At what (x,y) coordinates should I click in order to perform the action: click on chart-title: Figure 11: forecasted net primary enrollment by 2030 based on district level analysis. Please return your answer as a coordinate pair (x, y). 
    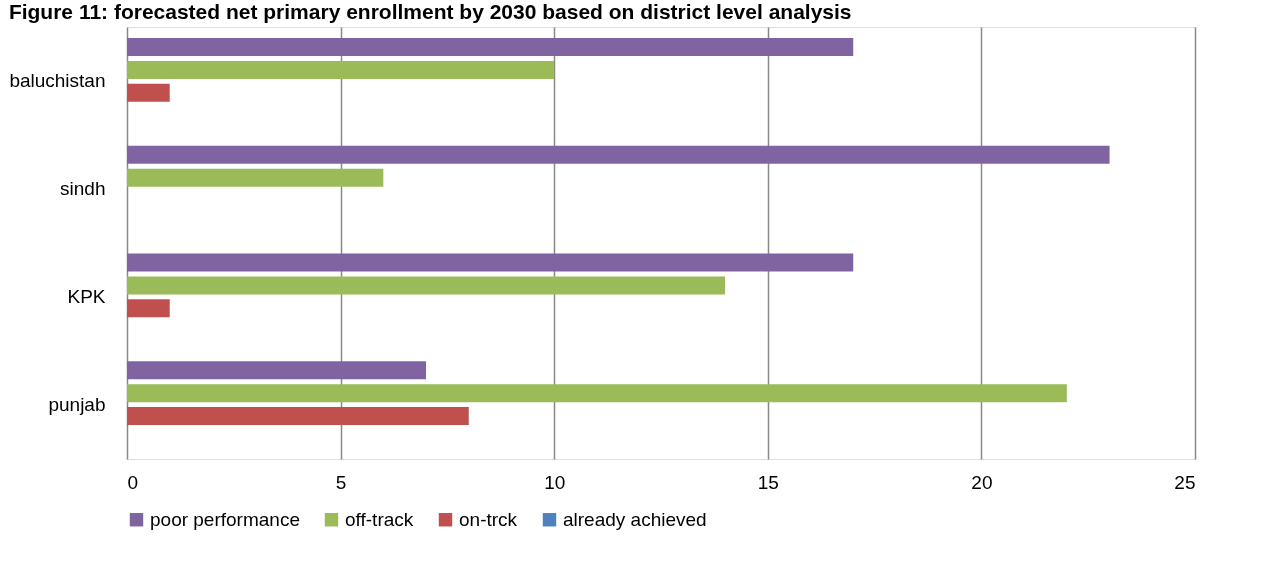
    Looking at the image, I should click on (430, 11).